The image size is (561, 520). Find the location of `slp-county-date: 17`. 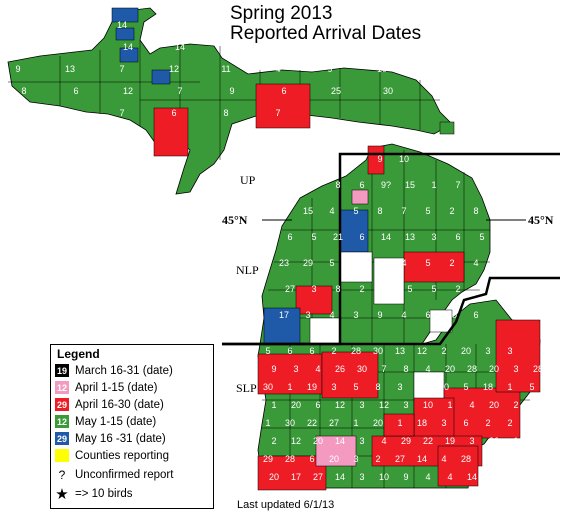

slp-county-date: 17 is located at coordinates (296, 477).